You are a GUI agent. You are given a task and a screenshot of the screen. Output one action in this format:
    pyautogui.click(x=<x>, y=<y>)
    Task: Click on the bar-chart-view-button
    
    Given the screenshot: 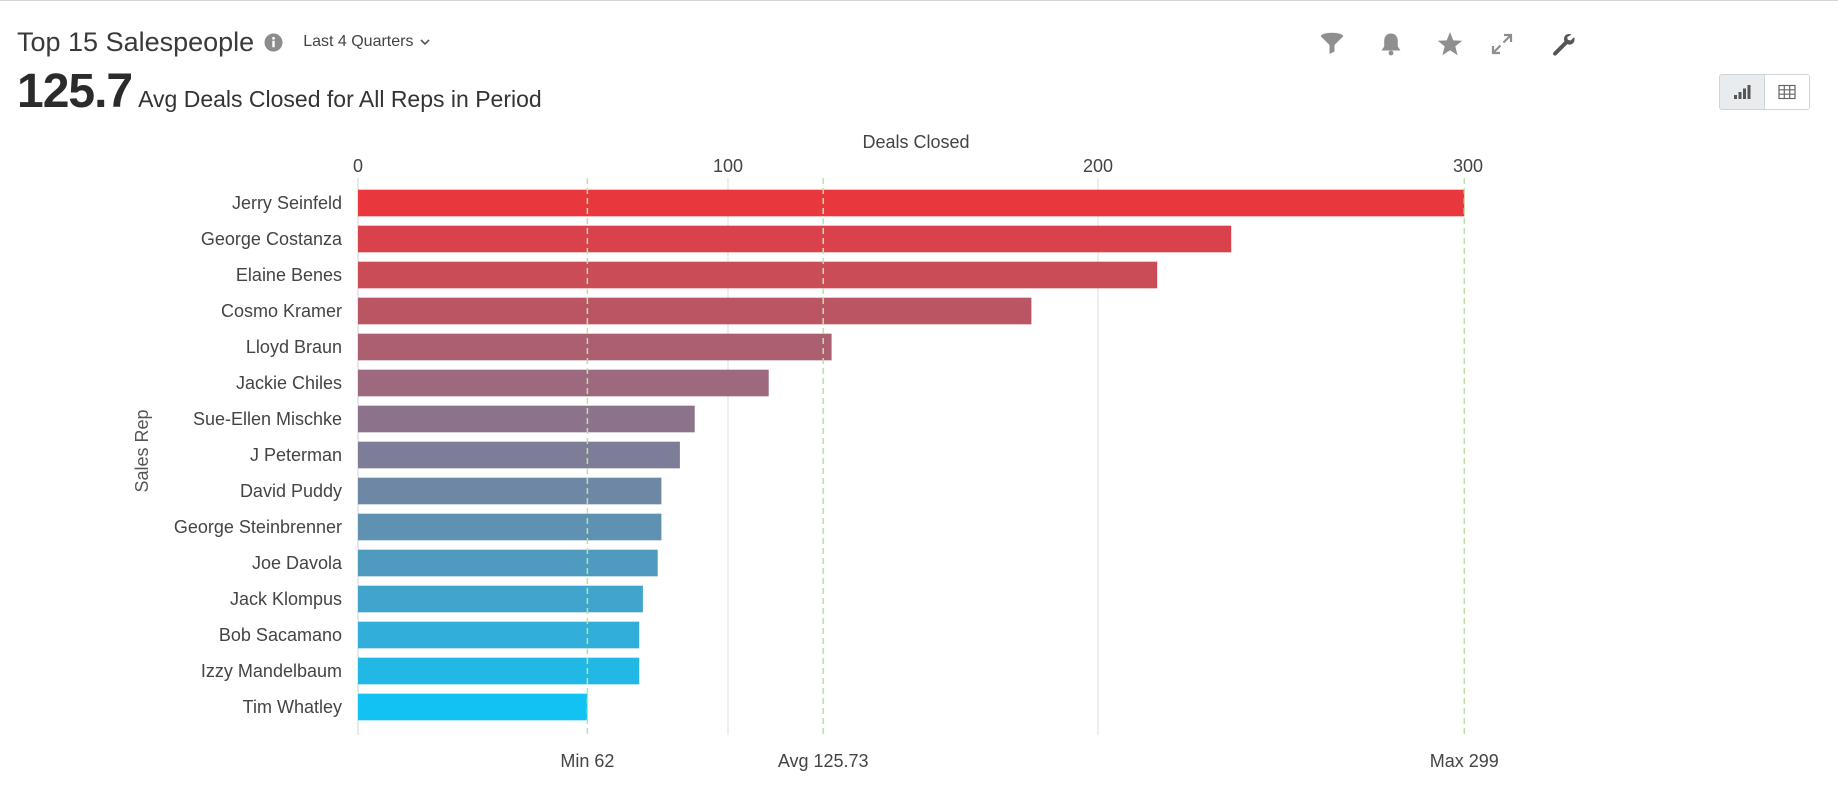 What is the action you would take?
    pyautogui.click(x=1742, y=92)
    